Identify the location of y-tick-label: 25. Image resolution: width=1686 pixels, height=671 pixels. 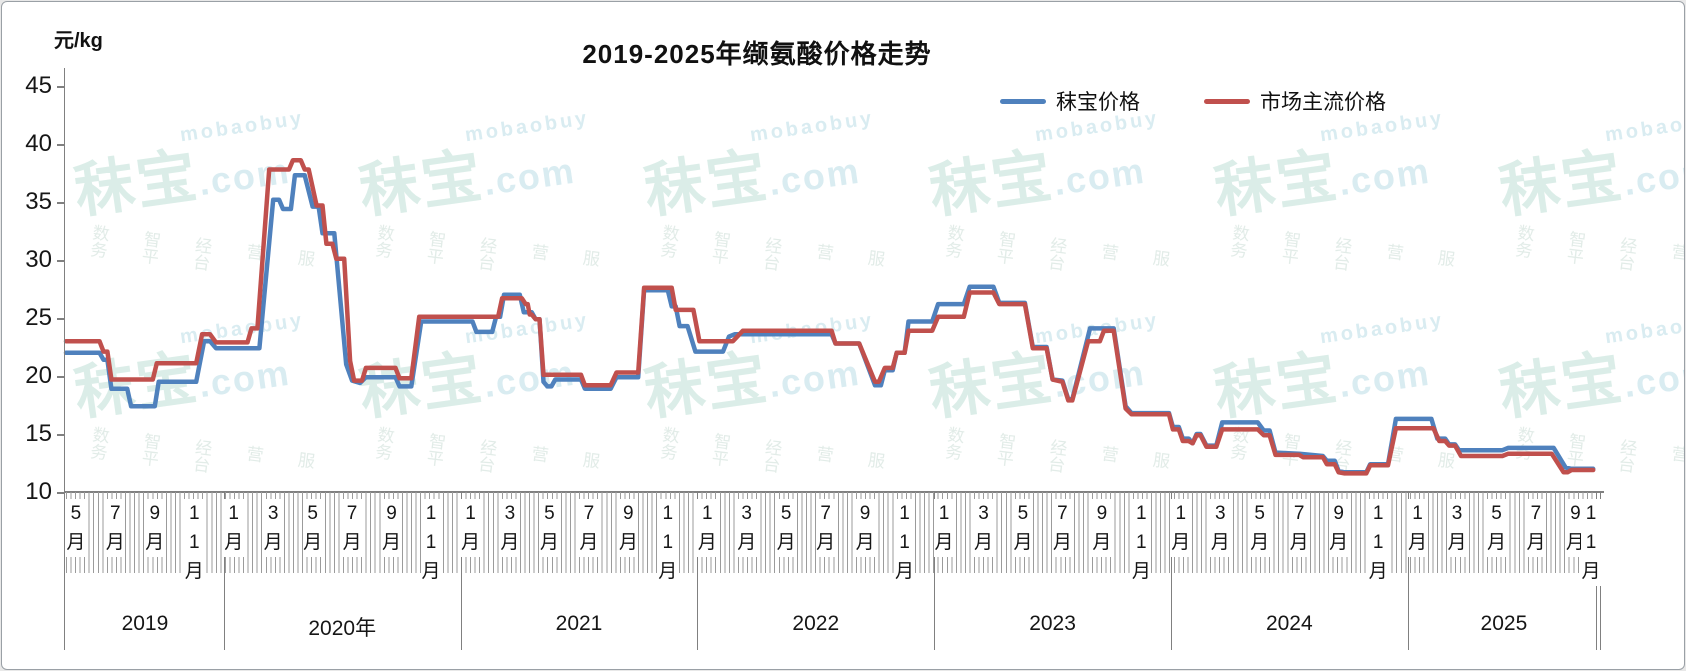
(38, 317).